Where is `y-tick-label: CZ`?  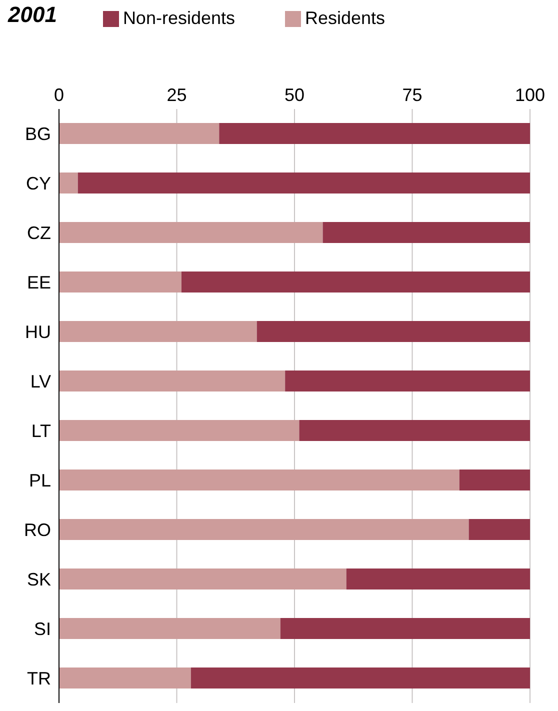 y-tick-label: CZ is located at coordinates (39, 233).